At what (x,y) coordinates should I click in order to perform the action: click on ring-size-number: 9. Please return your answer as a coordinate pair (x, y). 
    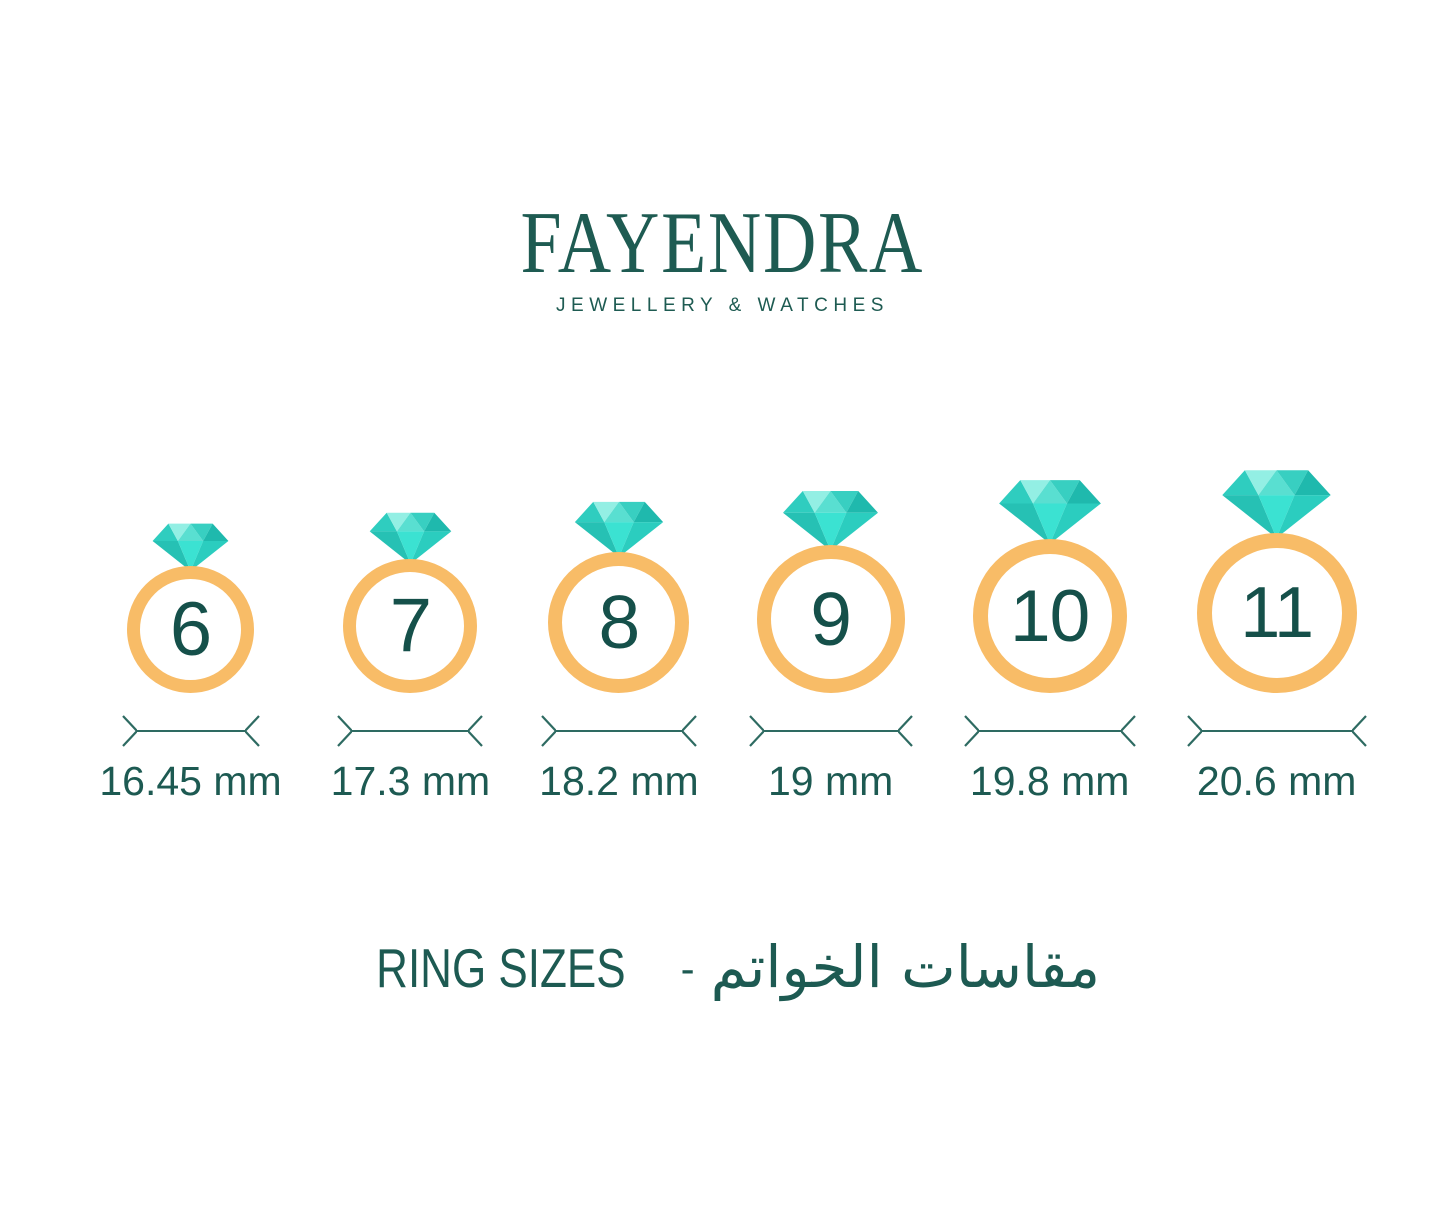
    Looking at the image, I should click on (831, 618).